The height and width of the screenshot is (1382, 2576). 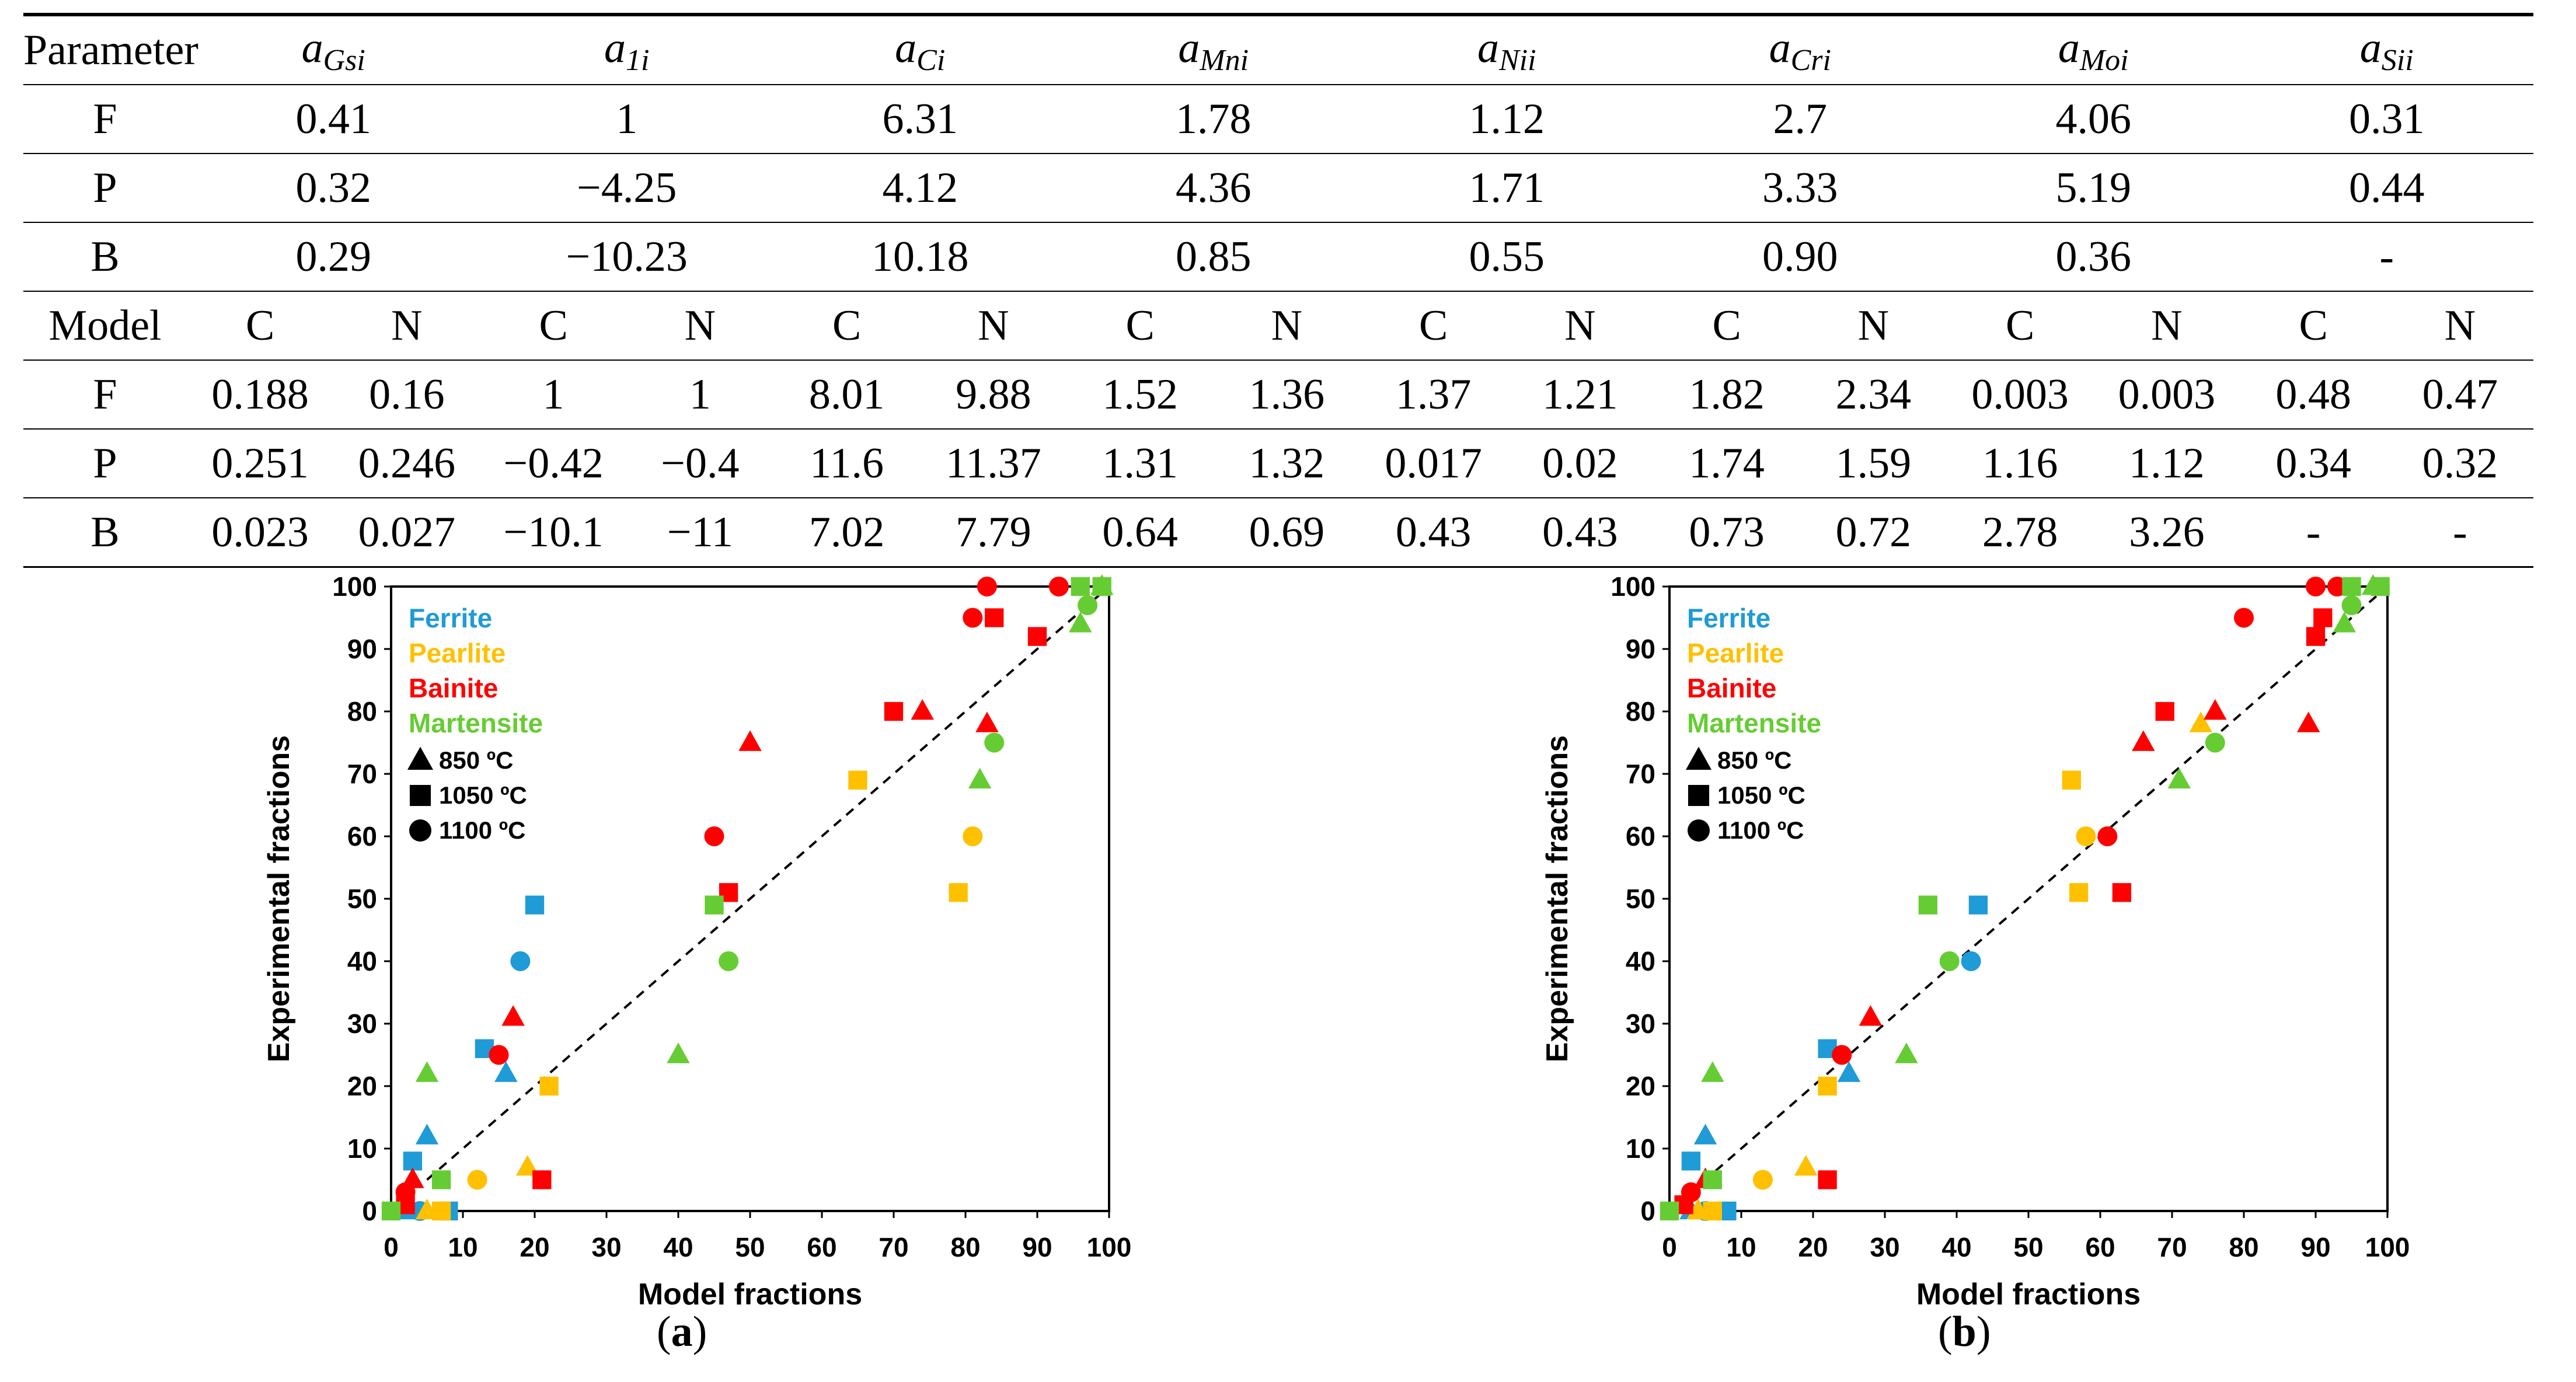 What do you see at coordinates (2093, 49) in the screenshot?
I see `param-symbol: aMoi` at bounding box center [2093, 49].